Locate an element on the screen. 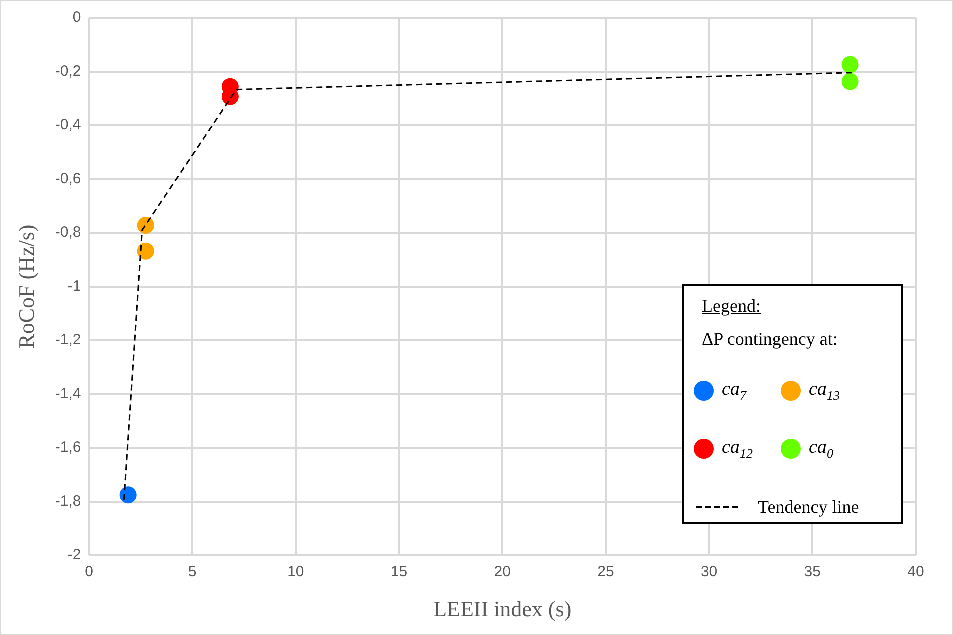  legend-label: ca$_{12}$ is located at coordinates (737, 449).